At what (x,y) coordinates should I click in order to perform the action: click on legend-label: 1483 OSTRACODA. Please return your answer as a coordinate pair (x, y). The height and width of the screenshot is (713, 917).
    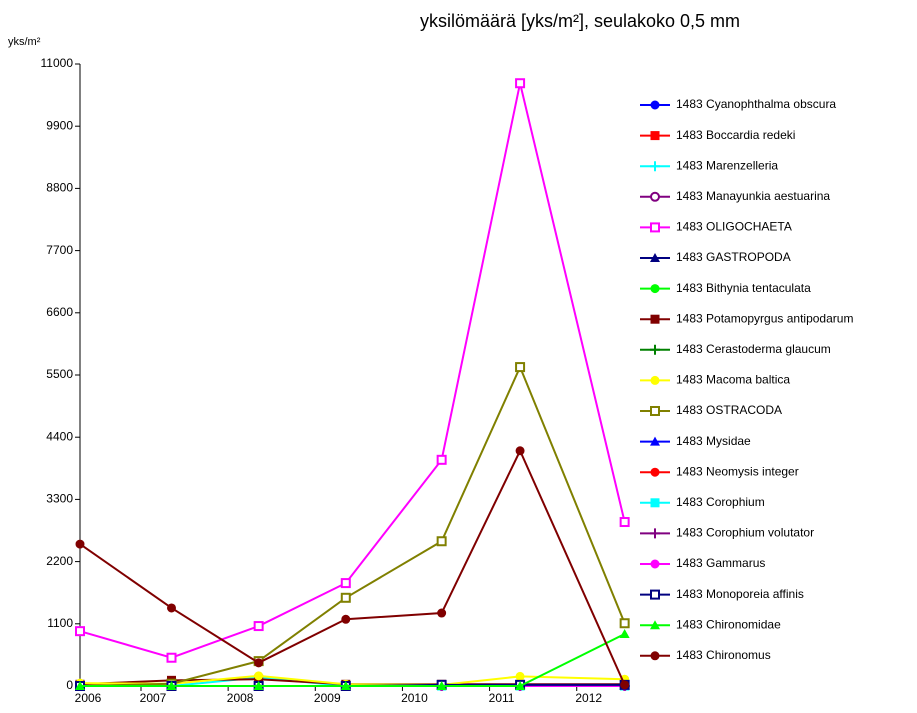
    Looking at the image, I should click on (729, 410).